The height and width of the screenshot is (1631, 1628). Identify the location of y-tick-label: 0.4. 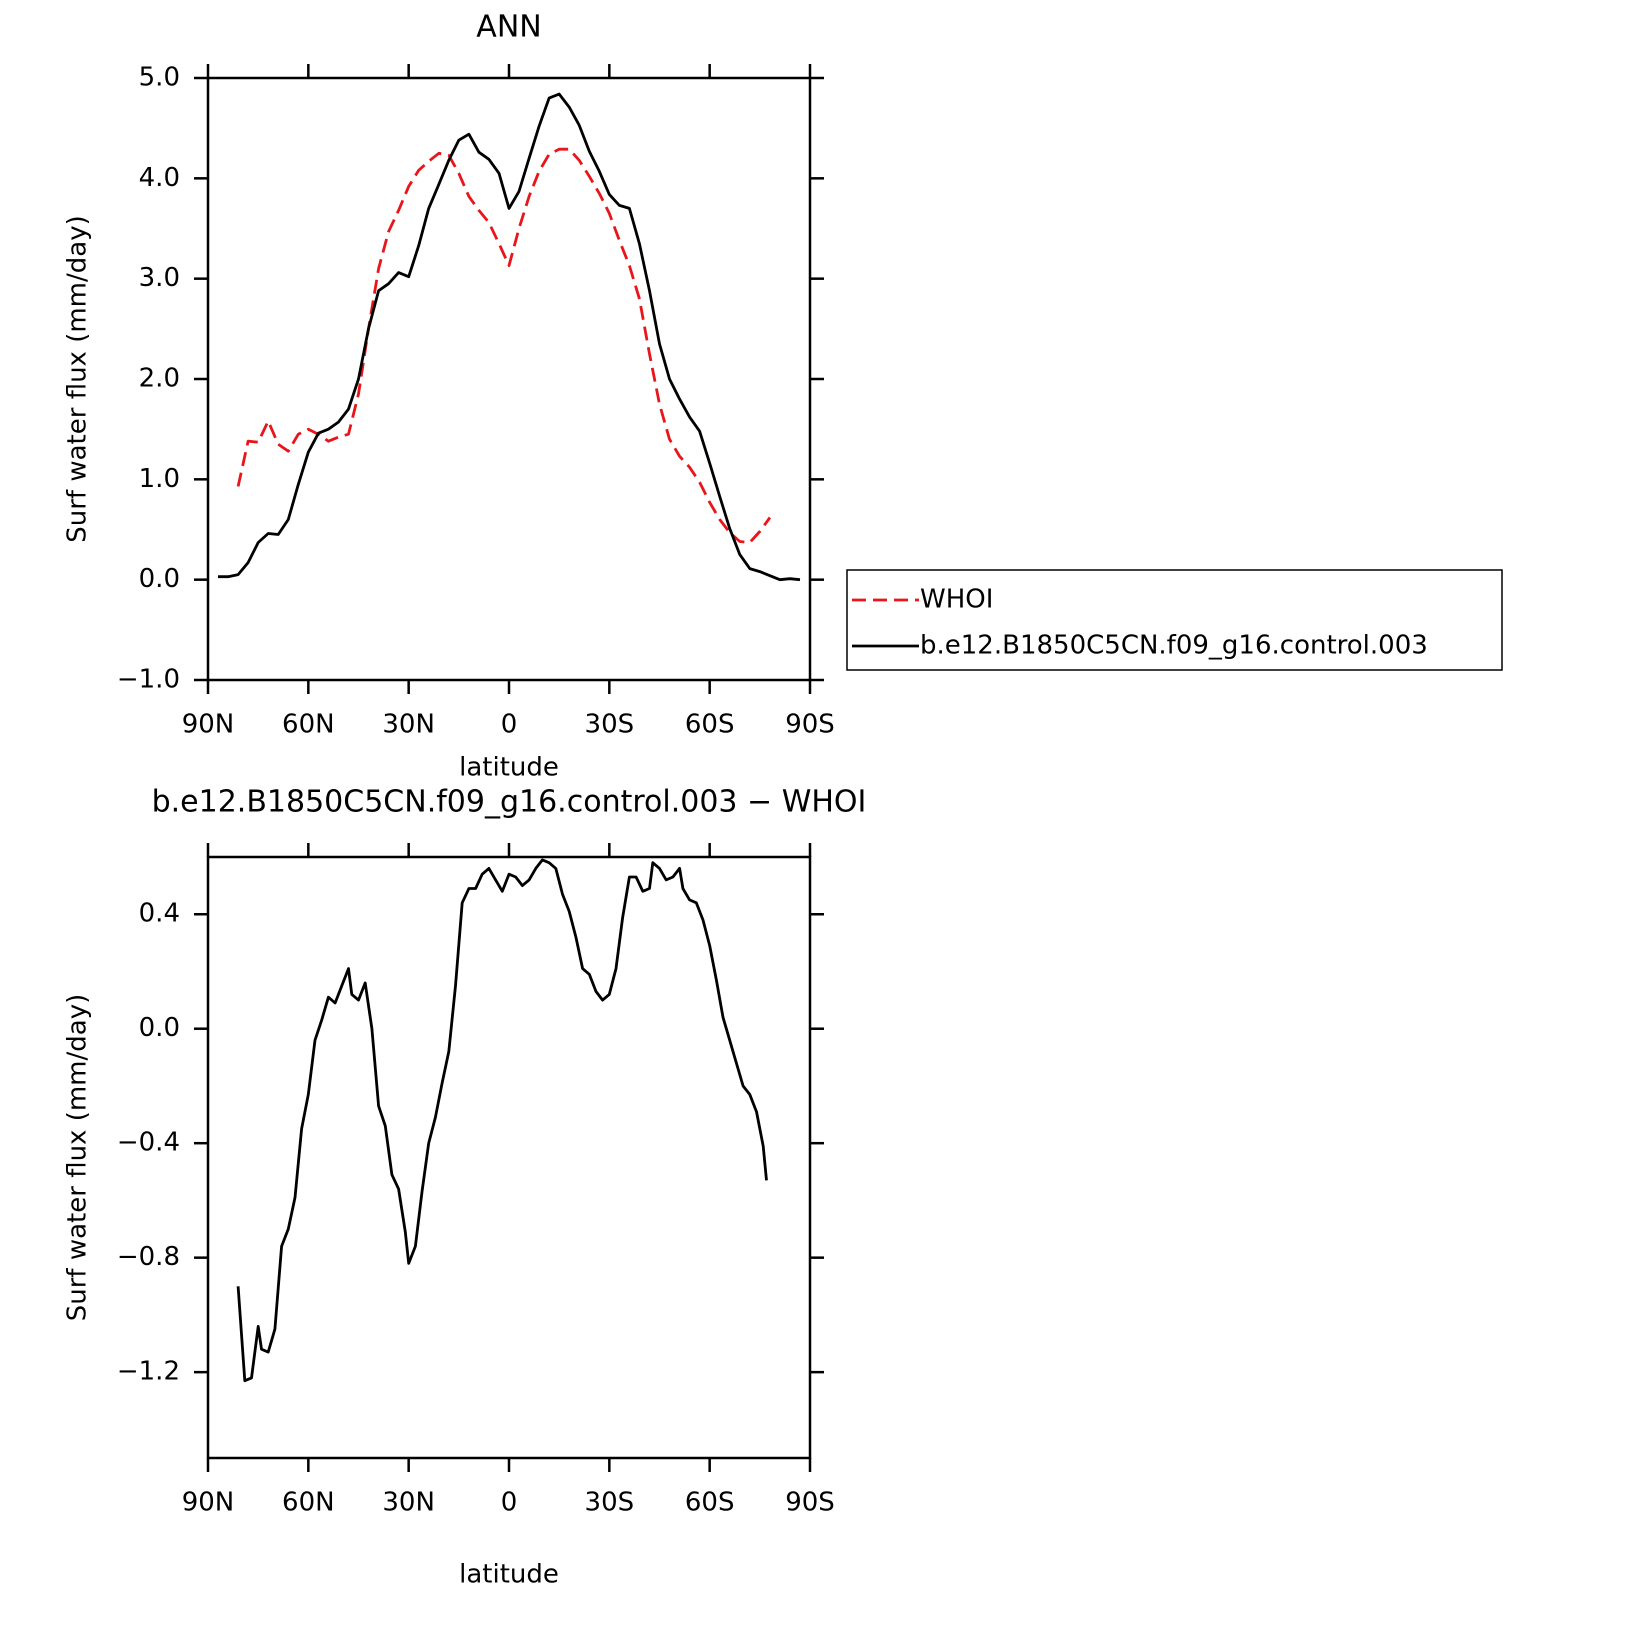
(159, 914).